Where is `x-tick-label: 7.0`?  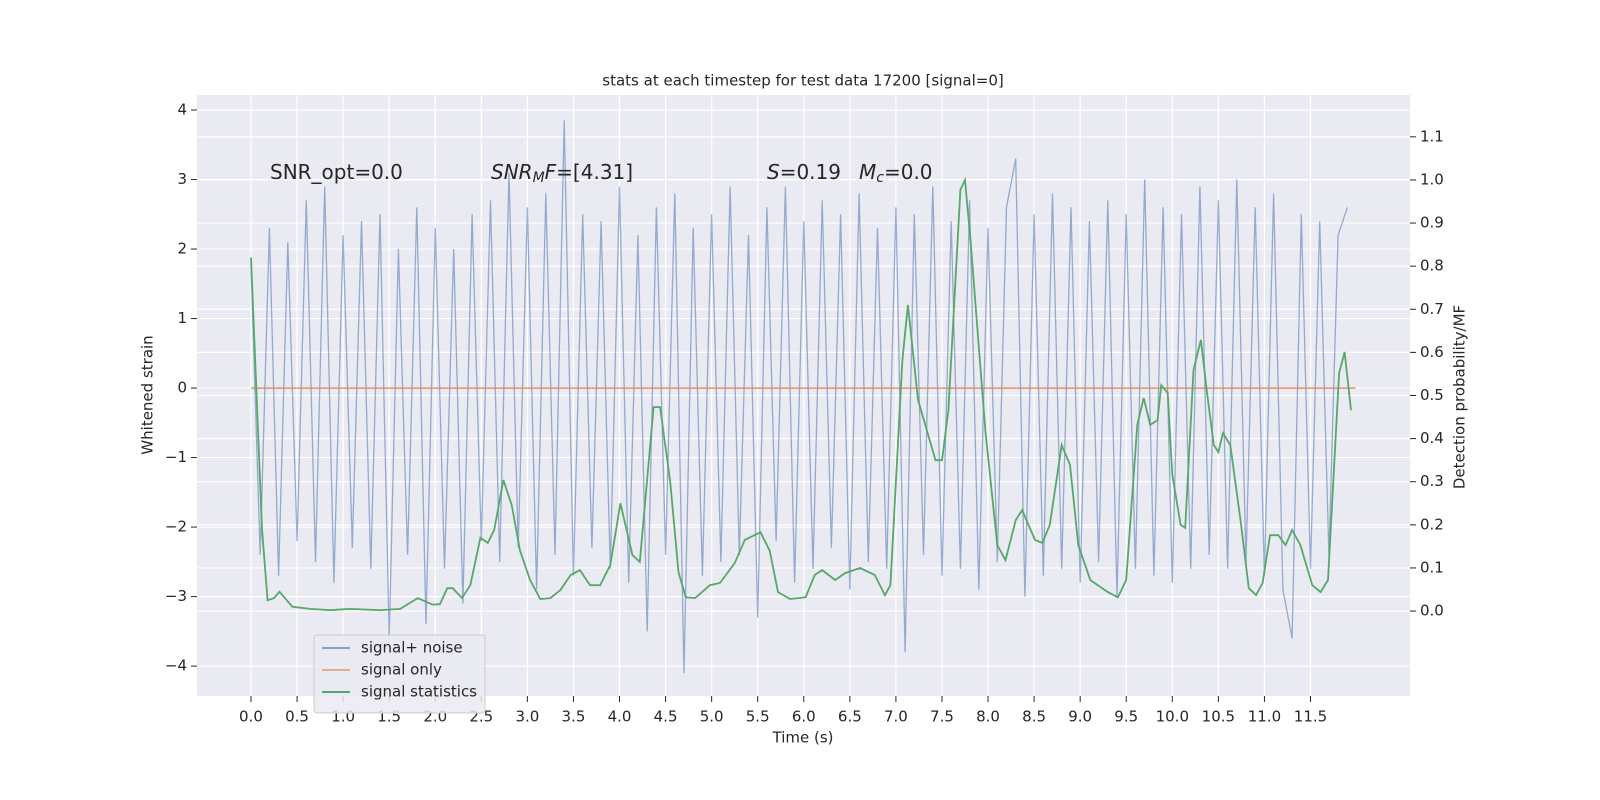 x-tick-label: 7.0 is located at coordinates (896, 717).